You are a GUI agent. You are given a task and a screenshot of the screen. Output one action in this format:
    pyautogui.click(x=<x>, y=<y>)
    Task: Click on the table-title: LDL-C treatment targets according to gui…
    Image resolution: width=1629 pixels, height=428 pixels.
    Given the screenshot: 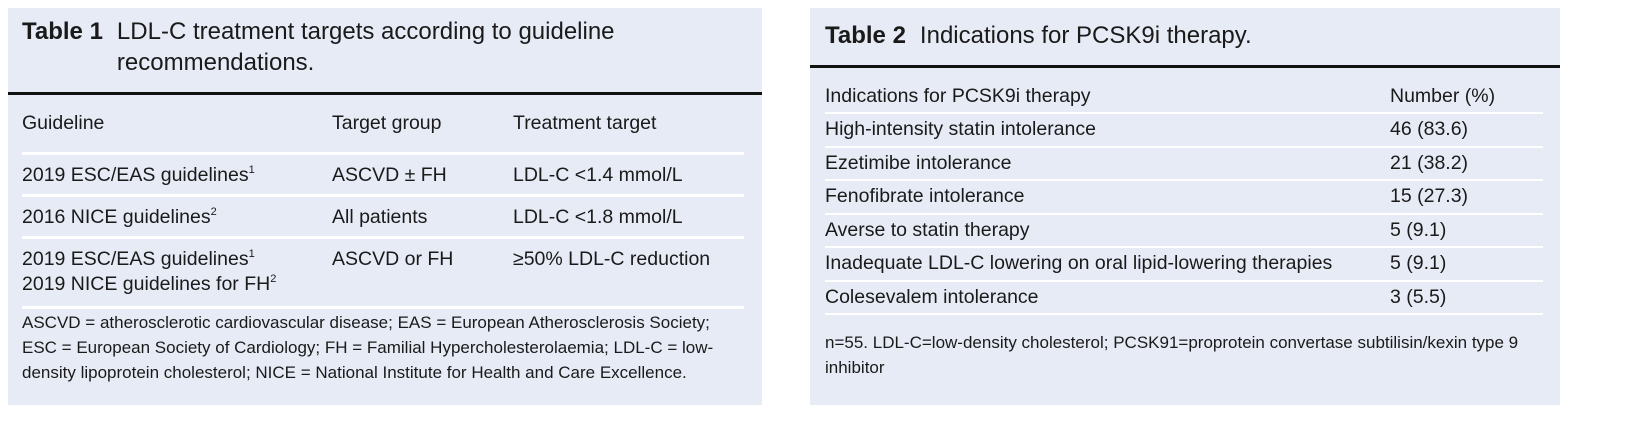 What is the action you would take?
    pyautogui.click(x=365, y=47)
    